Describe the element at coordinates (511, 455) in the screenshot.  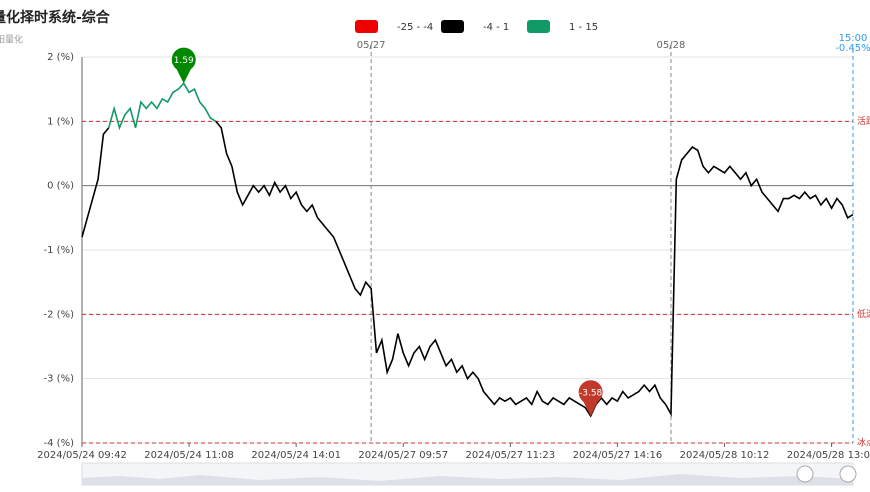
I see `x-tick-label: 2024/05/27 11:23` at that location.